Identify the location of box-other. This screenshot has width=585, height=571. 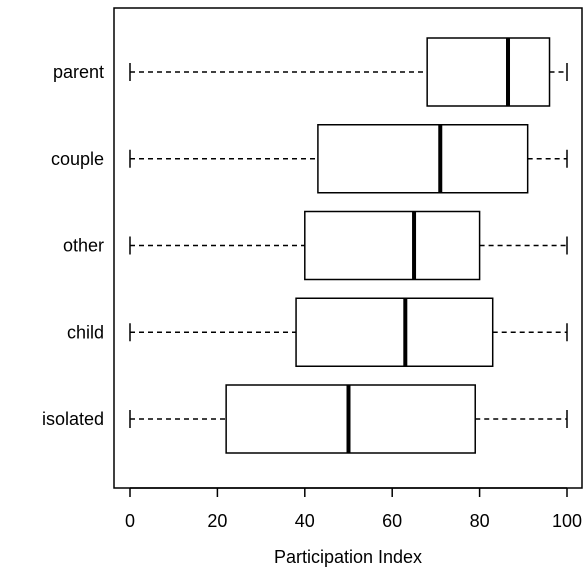
(348, 245).